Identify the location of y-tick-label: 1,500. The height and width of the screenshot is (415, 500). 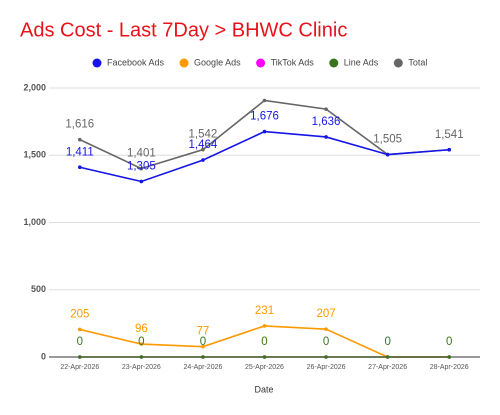
(34, 155).